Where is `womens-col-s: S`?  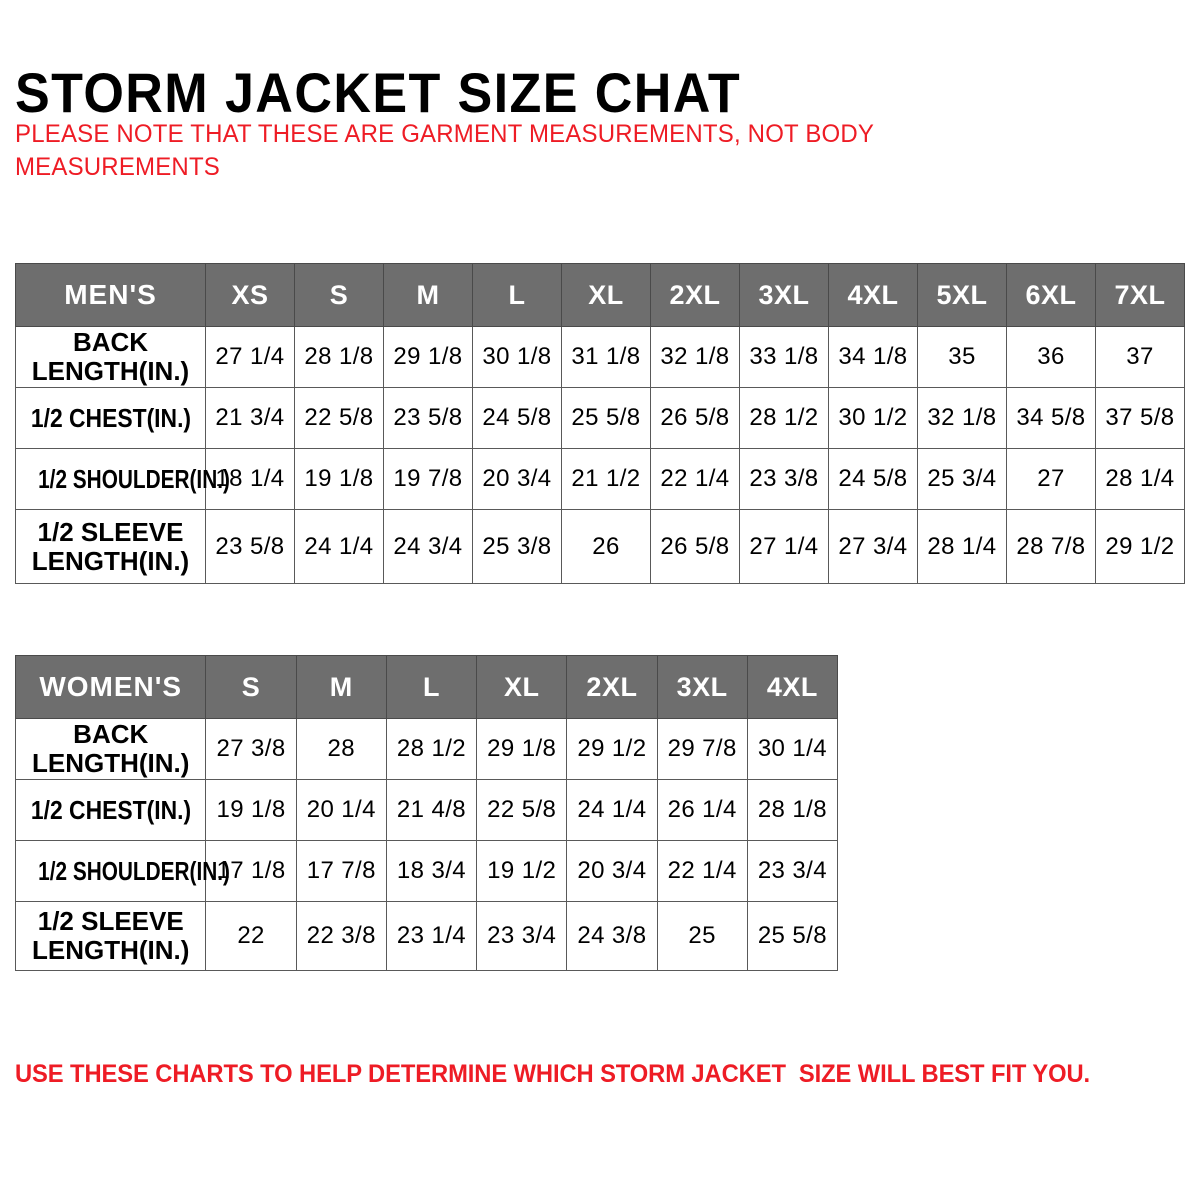
womens-col-s: S is located at coordinates (251, 687).